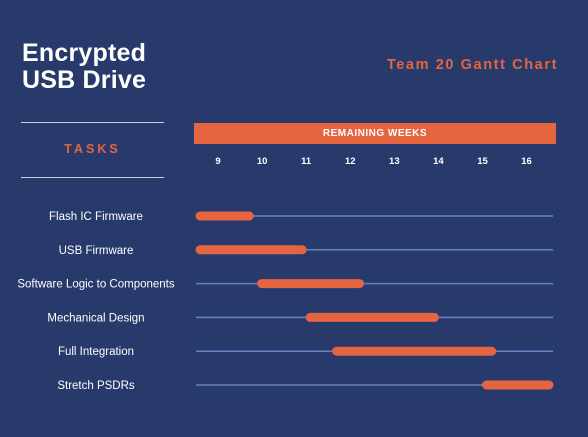 This screenshot has width=588, height=437. Describe the element at coordinates (394, 161) in the screenshot. I see `week-tick-label: 13` at that location.